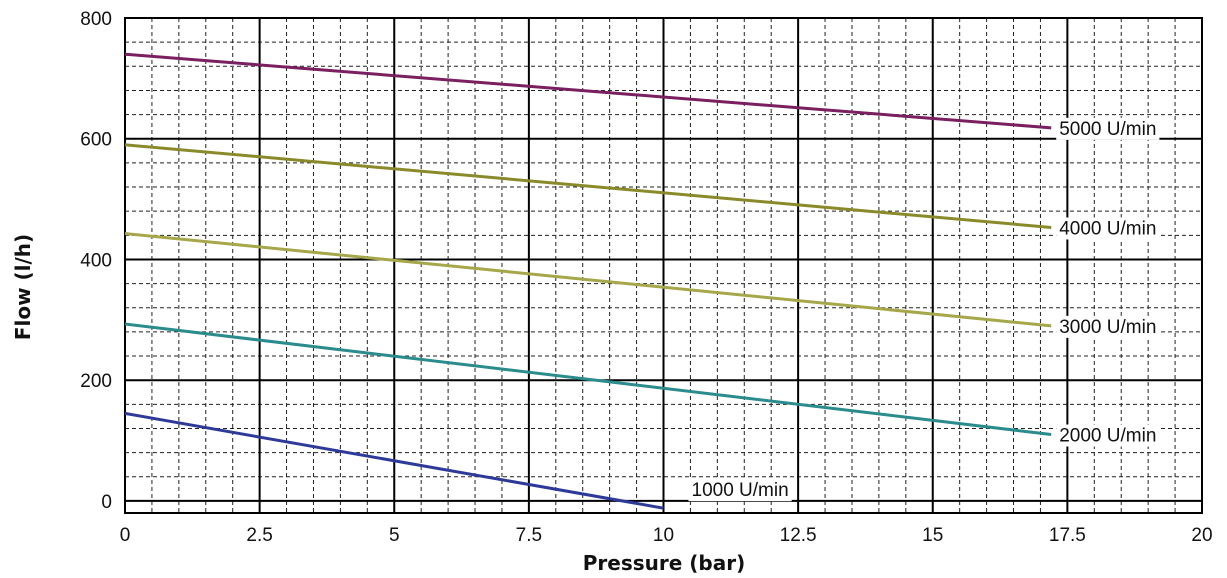  I want to click on x-tick-label: 10, so click(663, 535).